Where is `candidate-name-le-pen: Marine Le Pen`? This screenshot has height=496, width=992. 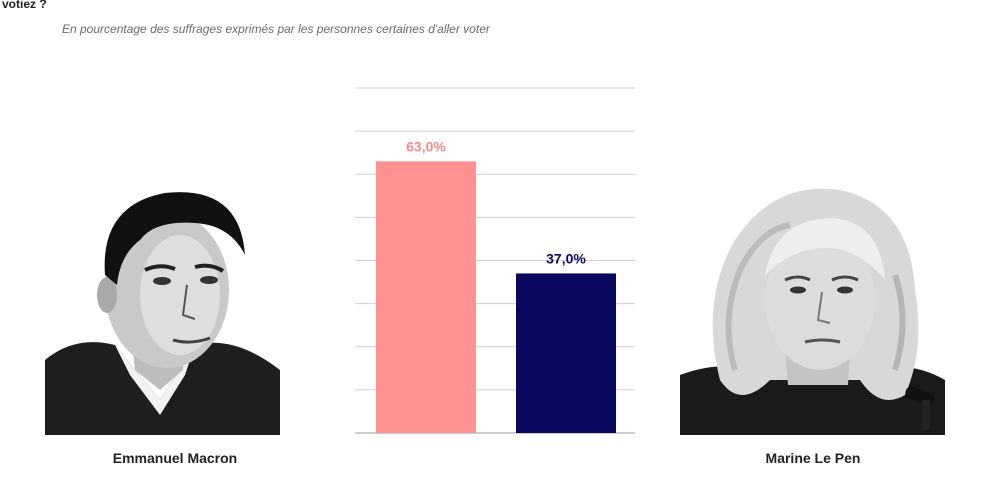 candidate-name-le-pen: Marine Le Pen is located at coordinates (813, 458).